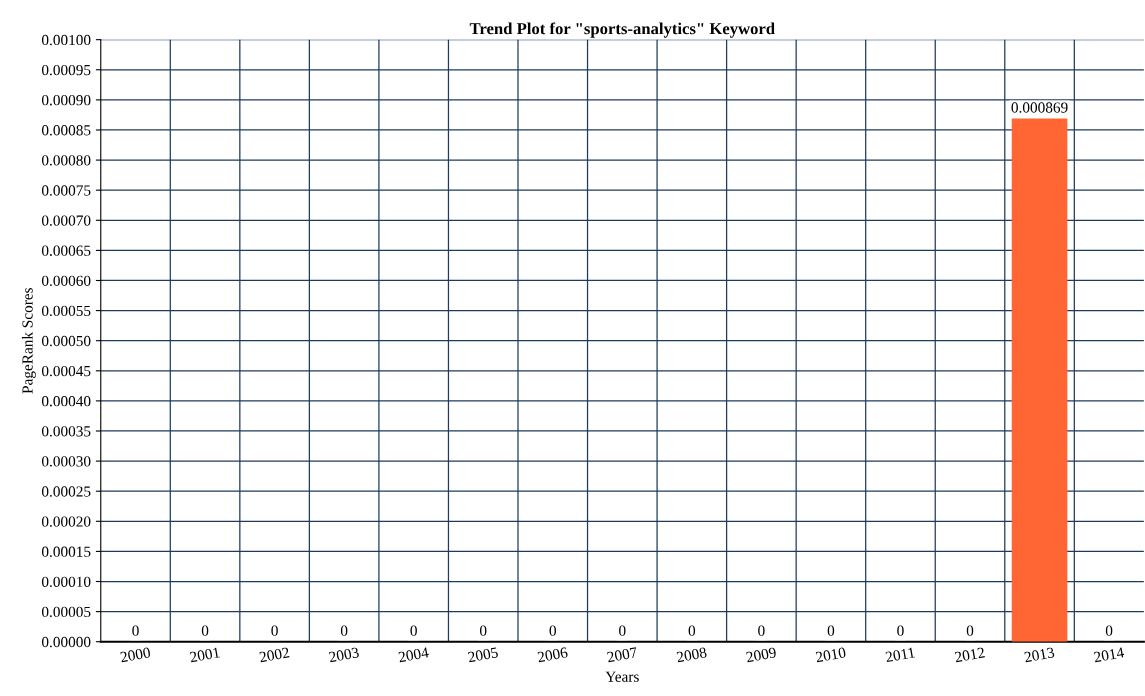 This screenshot has height=696, width=1145. What do you see at coordinates (66, 341) in the screenshot?
I see `y-tick-label: 0.00050` at bounding box center [66, 341].